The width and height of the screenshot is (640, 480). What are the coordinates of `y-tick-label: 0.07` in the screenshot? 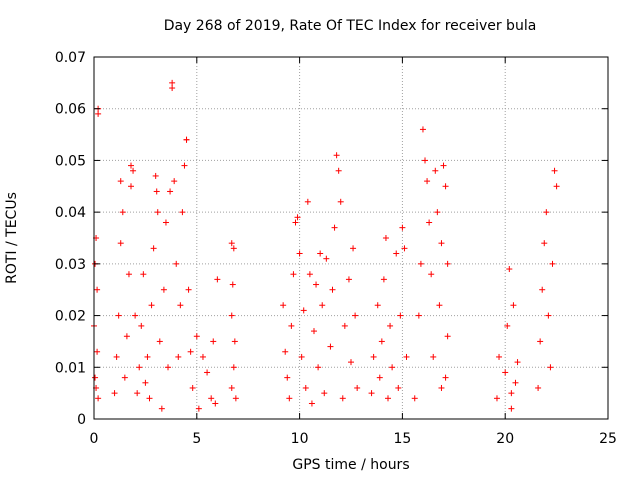 It's located at (70, 58).